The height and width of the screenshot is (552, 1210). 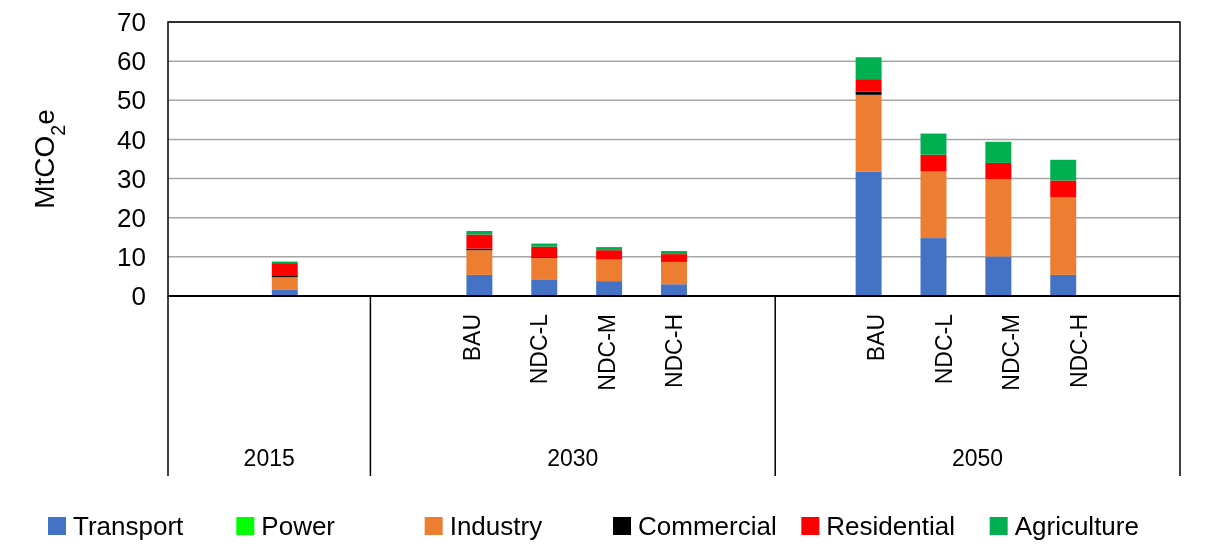 What do you see at coordinates (131, 178) in the screenshot?
I see `y-tick-label: 30` at bounding box center [131, 178].